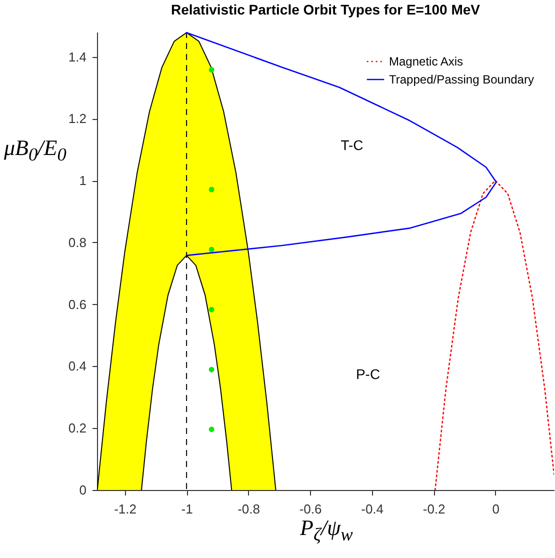 This screenshot has height=558, width=555. Describe the element at coordinates (35, 150) in the screenshot. I see `y-axis-title: μB$_{0}$/E$_{0}$` at that location.